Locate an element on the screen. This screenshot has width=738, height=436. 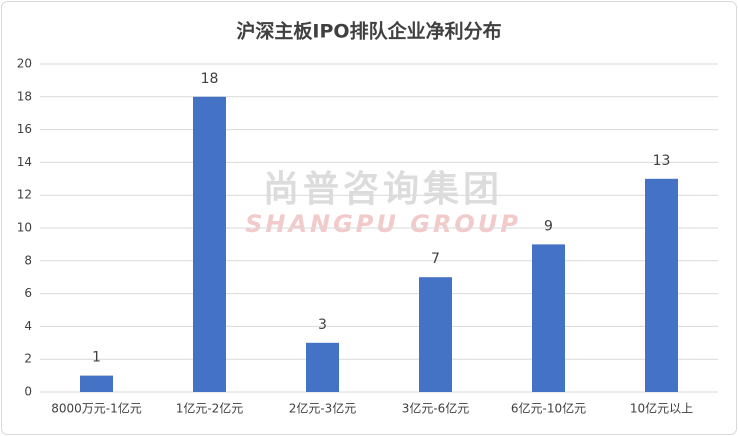
x-tick-label: 8000万元-1亿元 is located at coordinates (96, 408).